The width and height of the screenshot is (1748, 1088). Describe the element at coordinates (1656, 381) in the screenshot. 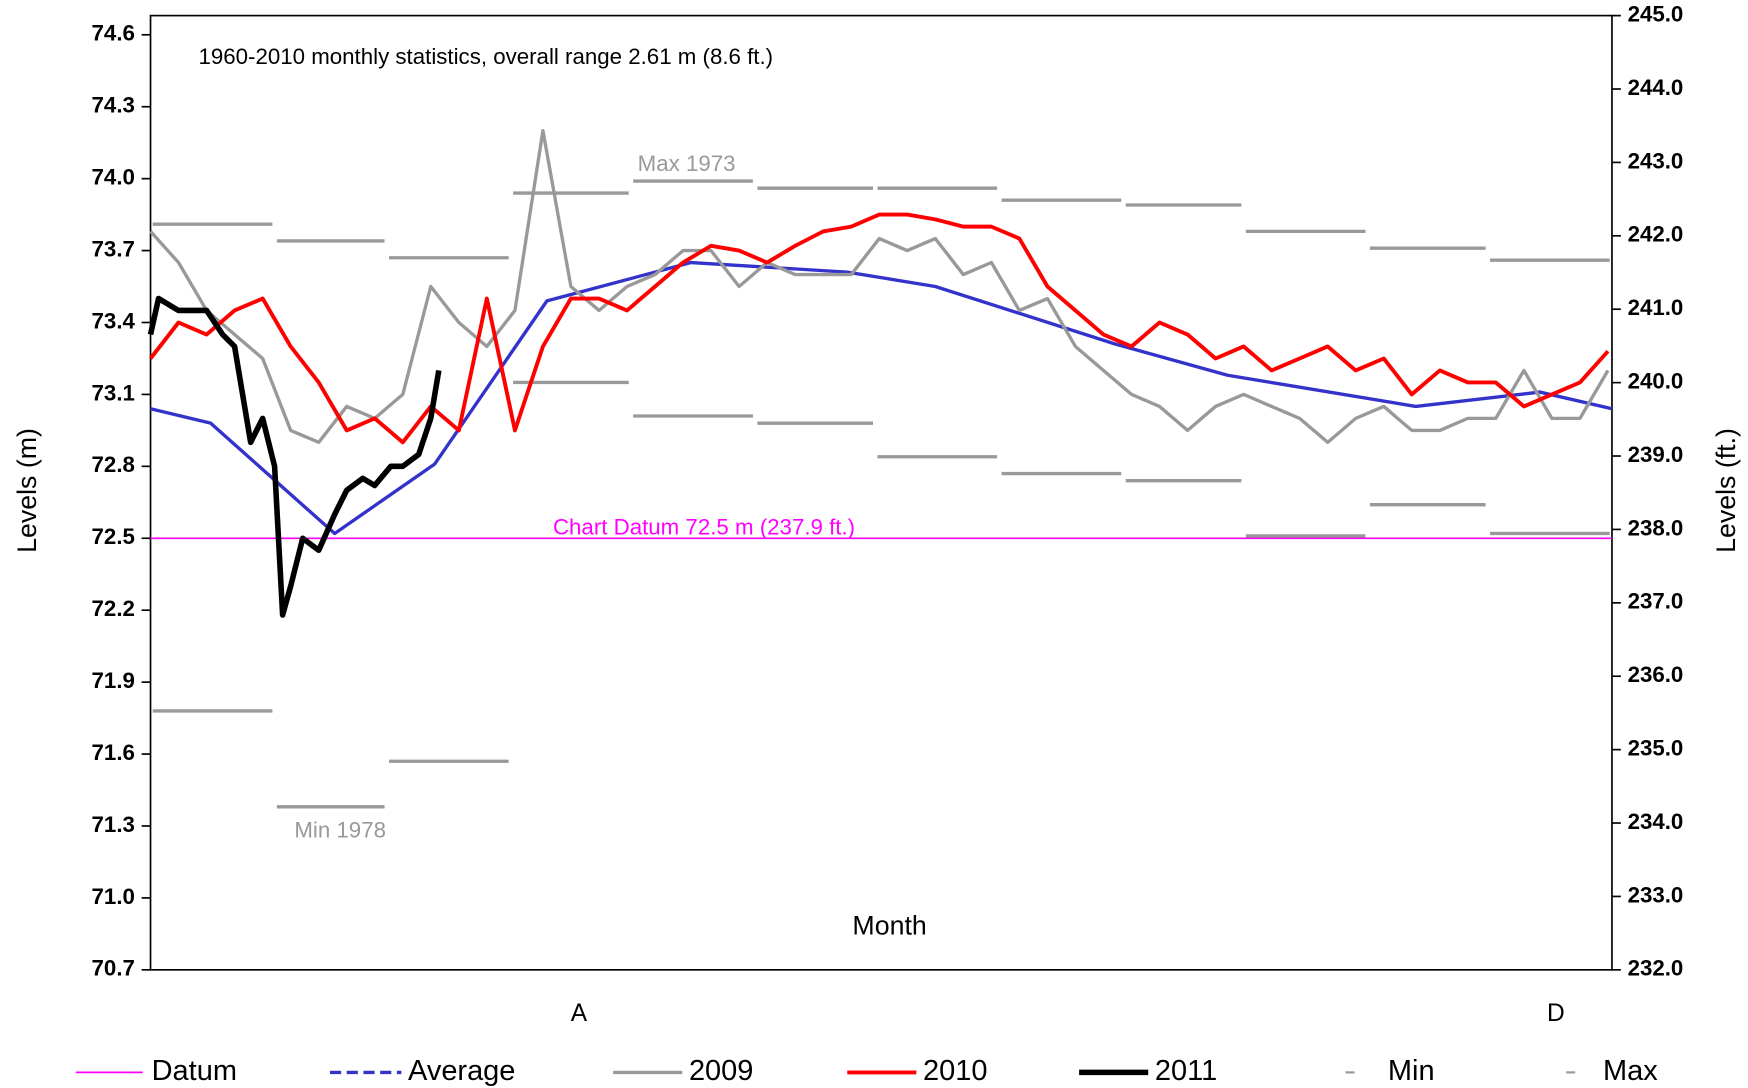

I see `y2-tick-label: 240.0` at that location.